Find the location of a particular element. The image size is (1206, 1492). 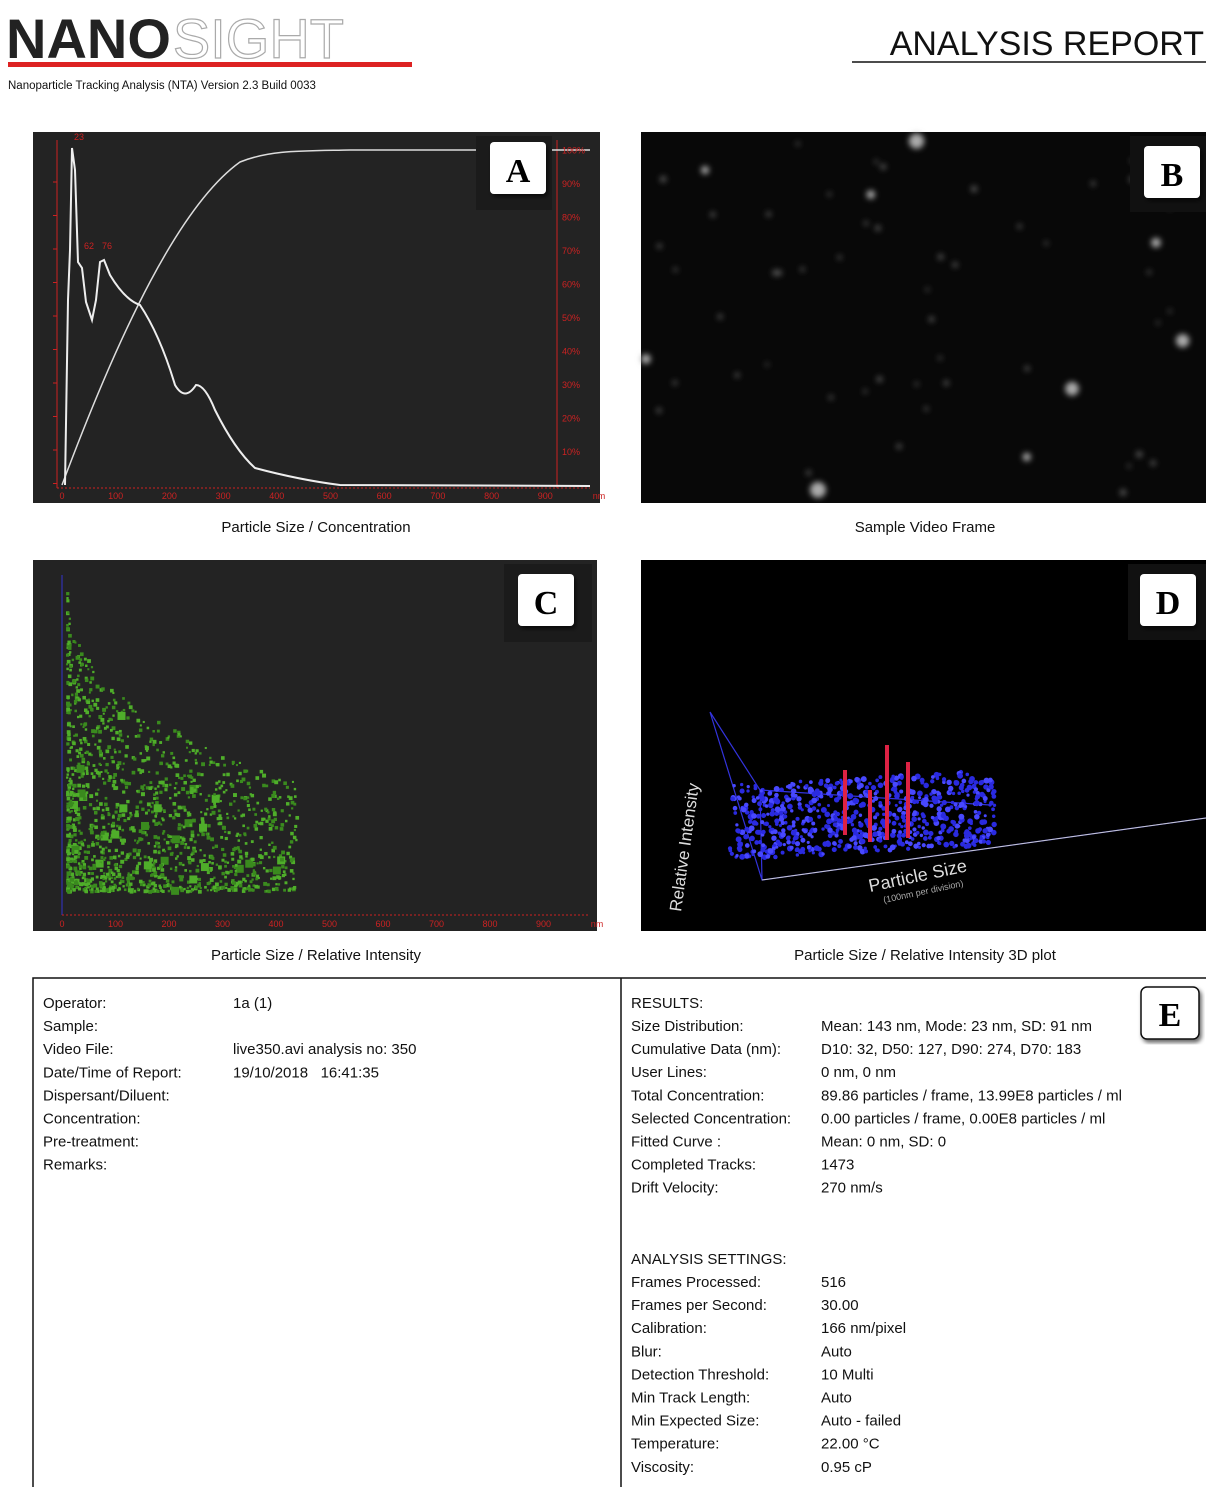

report-title: ANALYSIS REPORT is located at coordinates (1047, 44).